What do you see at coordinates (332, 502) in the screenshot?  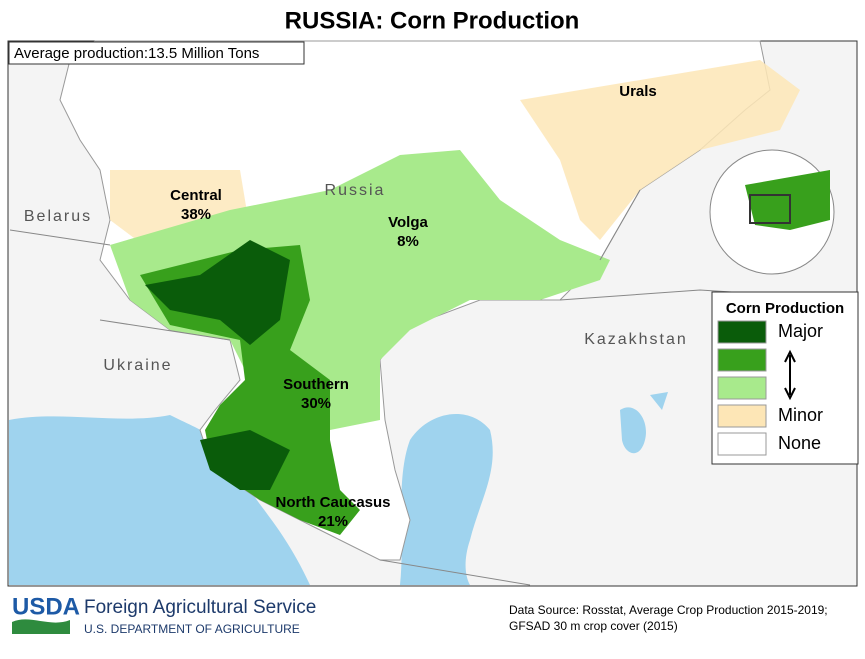 I see `region-name: North Caucasus` at bounding box center [332, 502].